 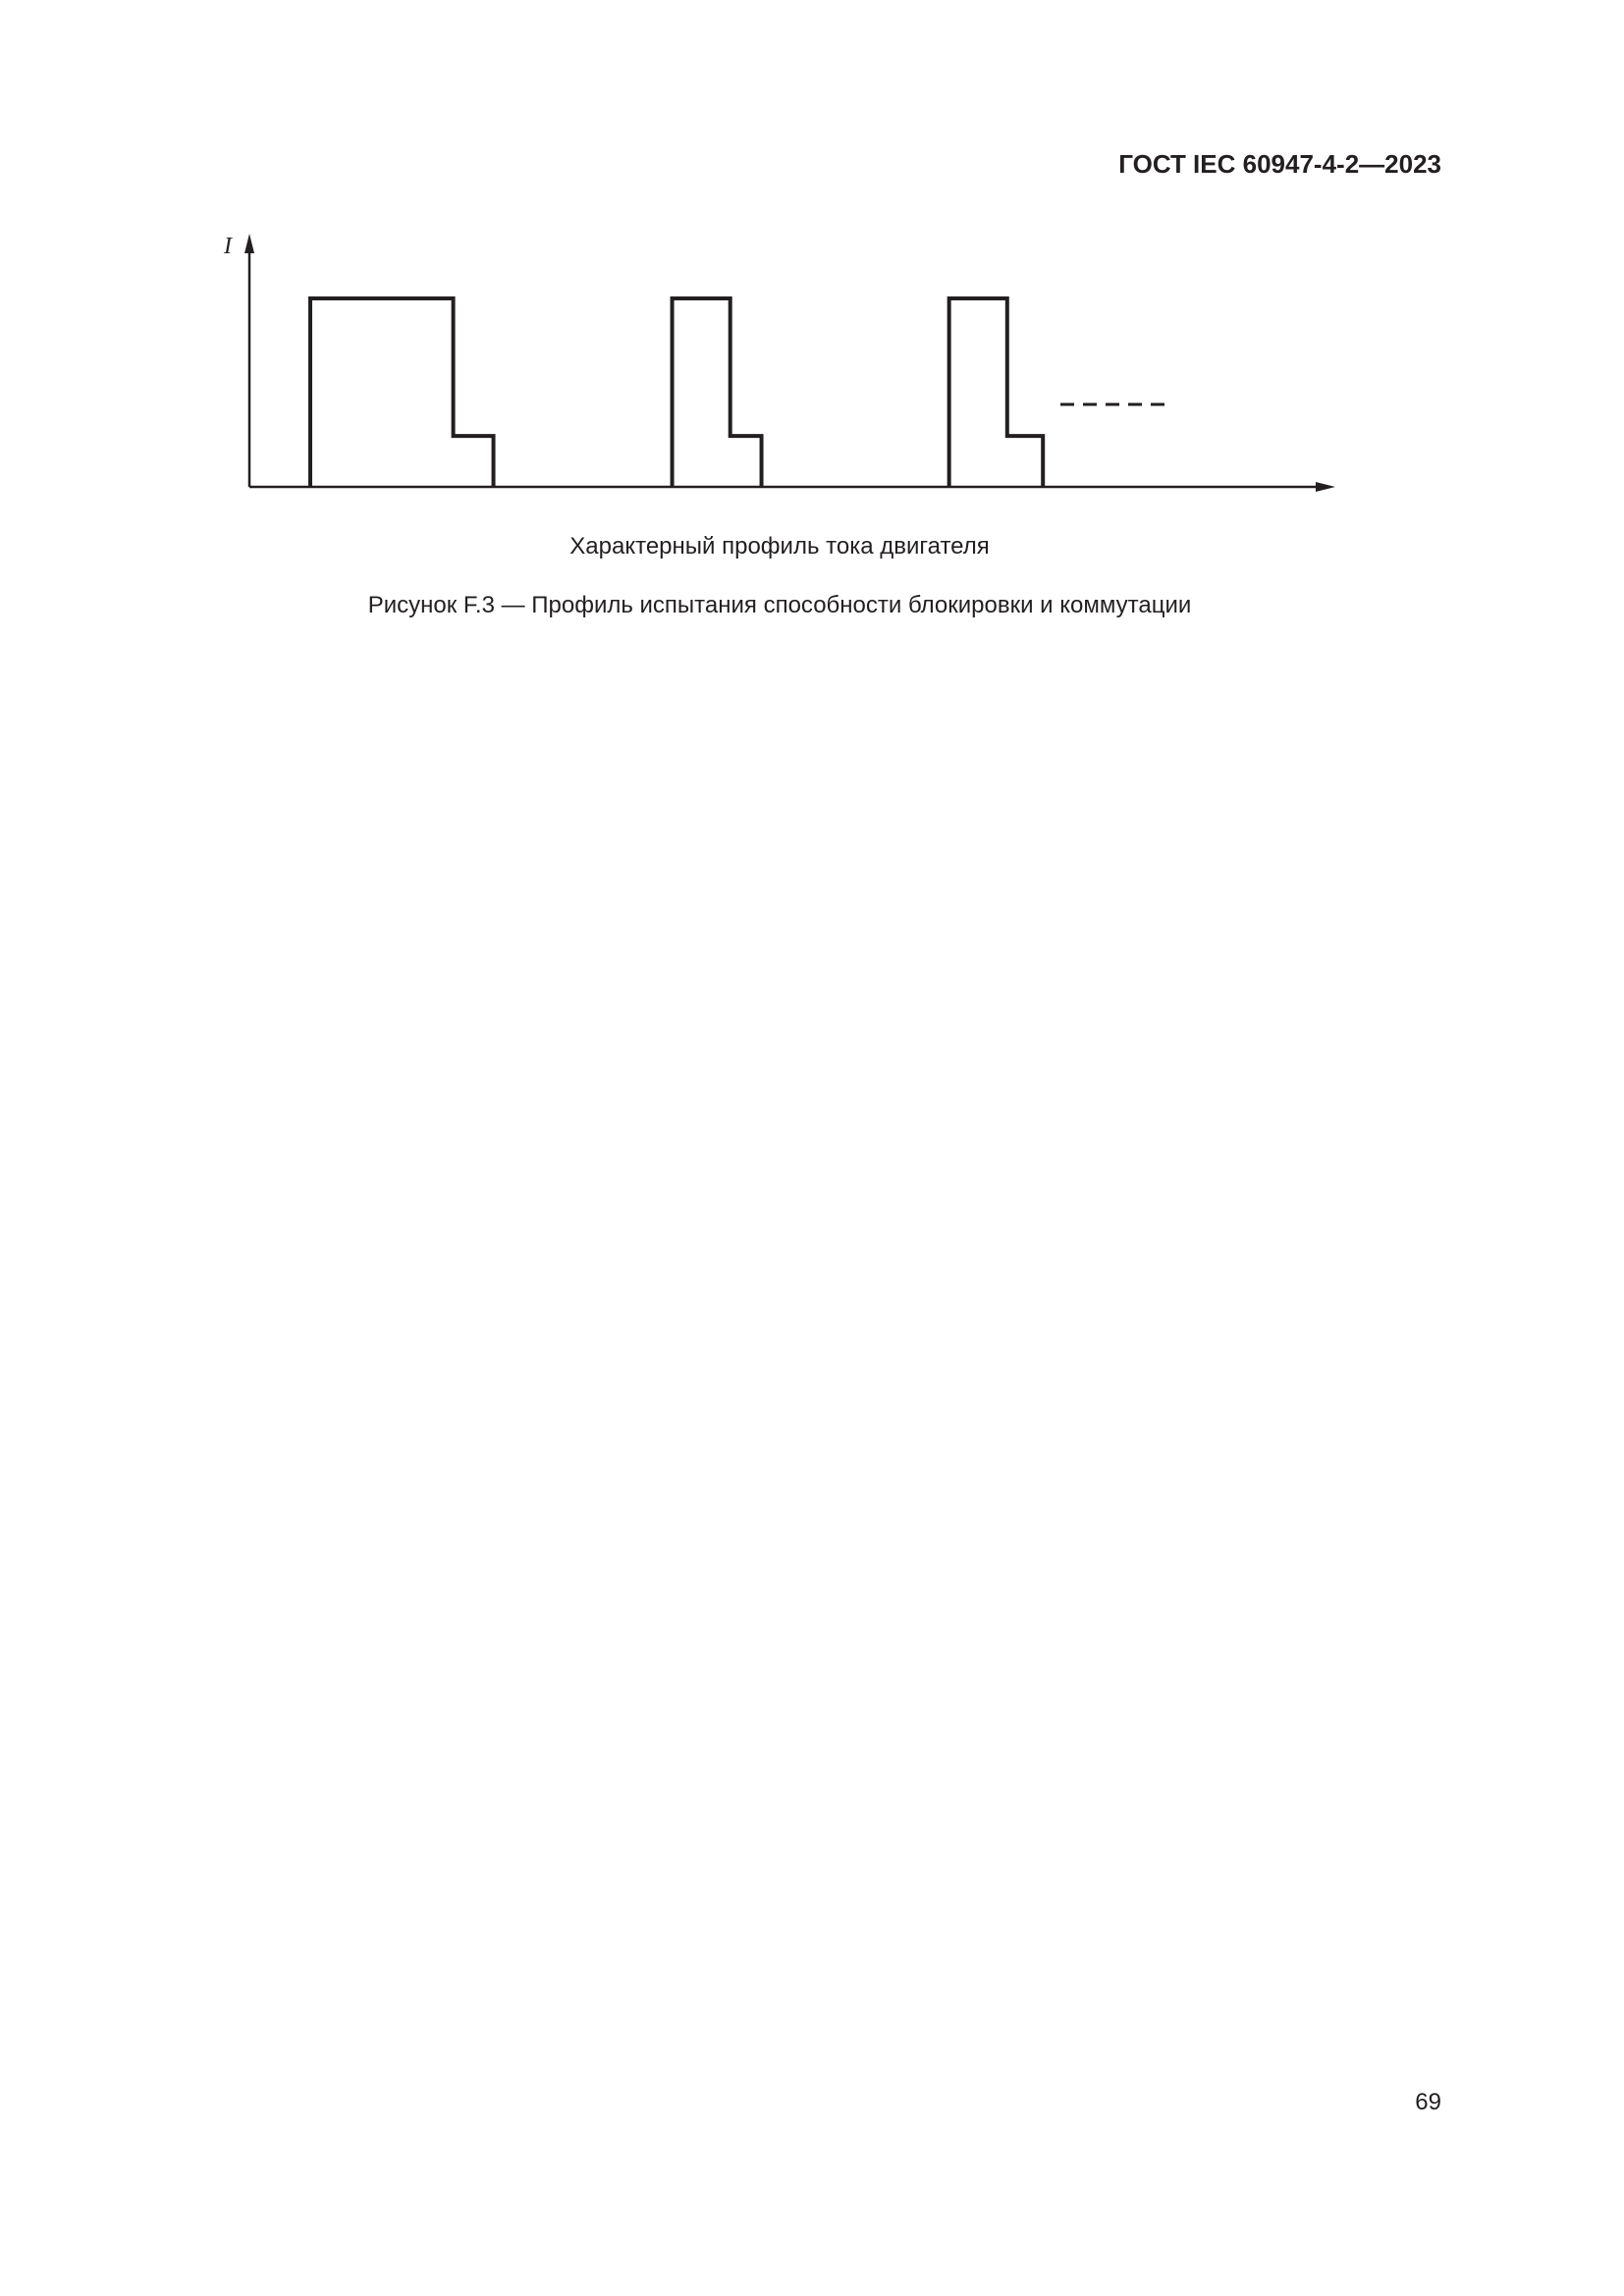 I want to click on y-axis-arrow, so click(x=249, y=244).